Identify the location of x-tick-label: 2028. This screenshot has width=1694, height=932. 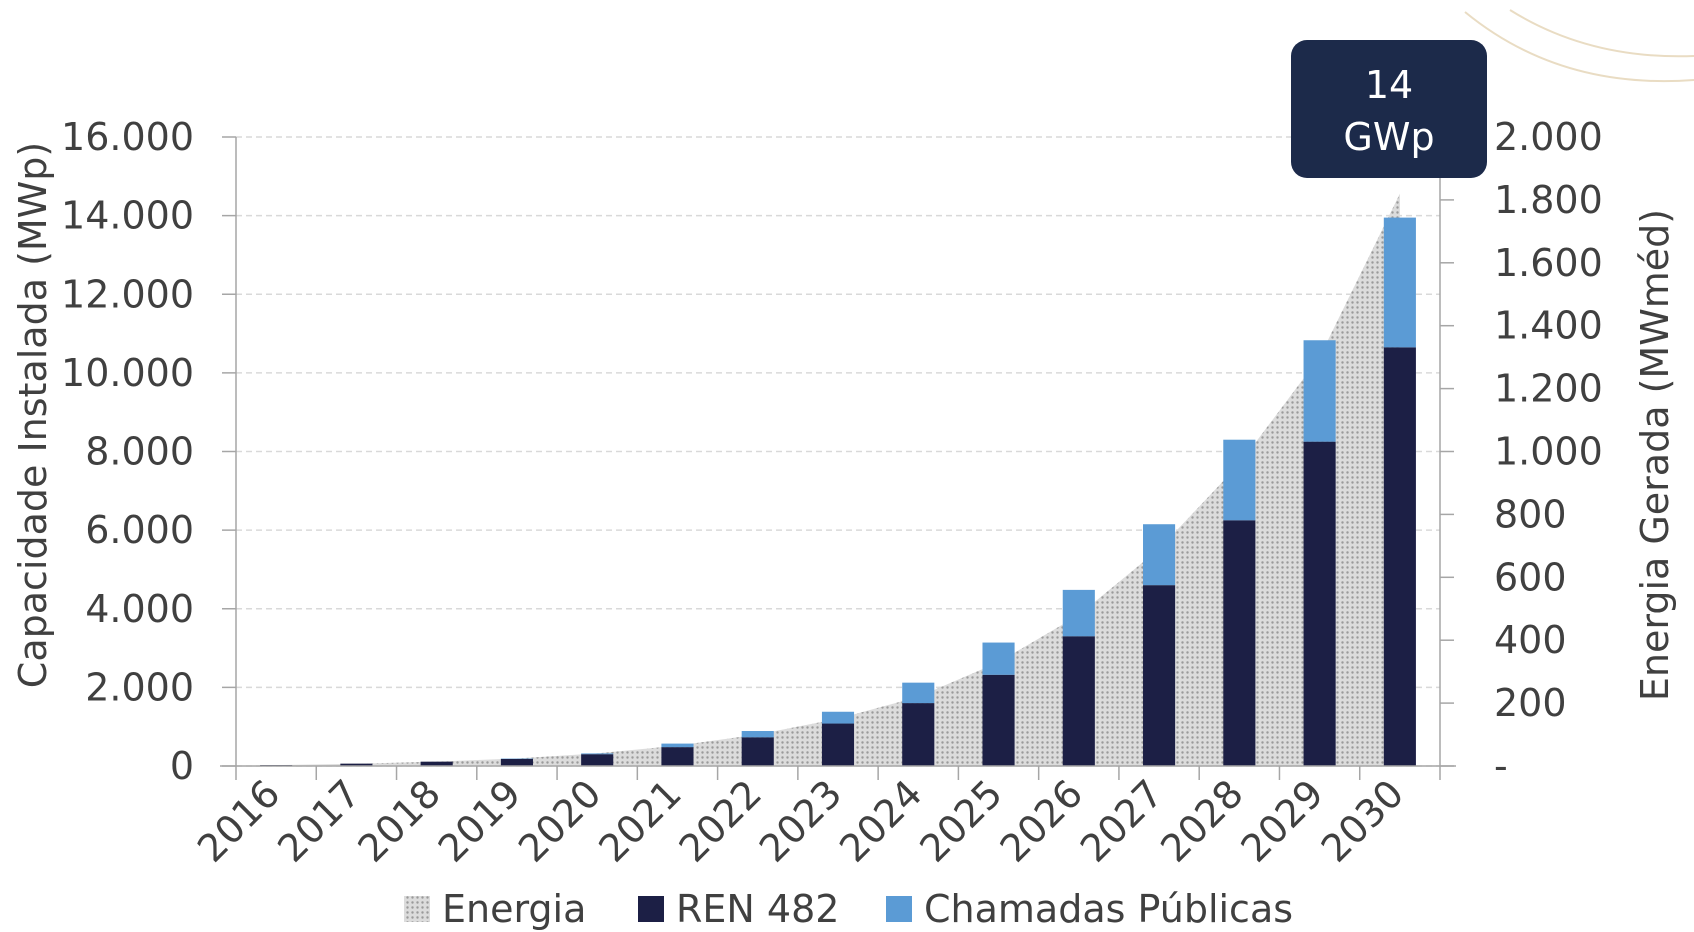
(1202, 821).